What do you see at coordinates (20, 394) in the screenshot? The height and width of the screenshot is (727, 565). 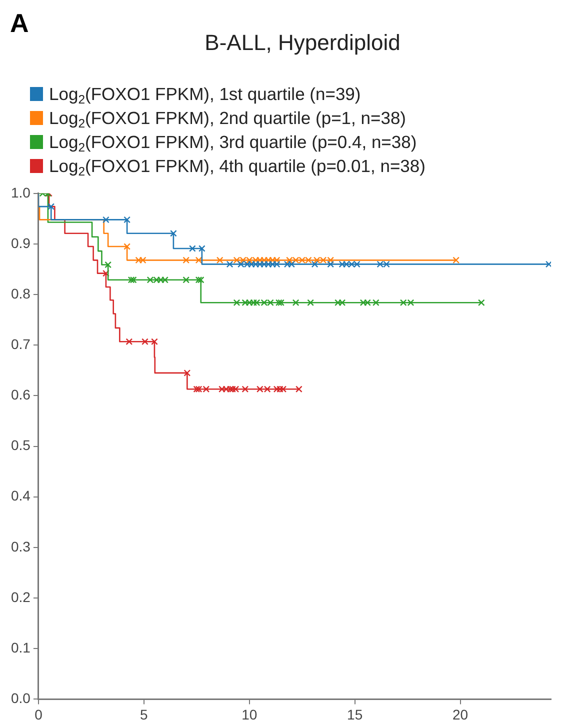 I see `y-tick-label: 0.6` at bounding box center [20, 394].